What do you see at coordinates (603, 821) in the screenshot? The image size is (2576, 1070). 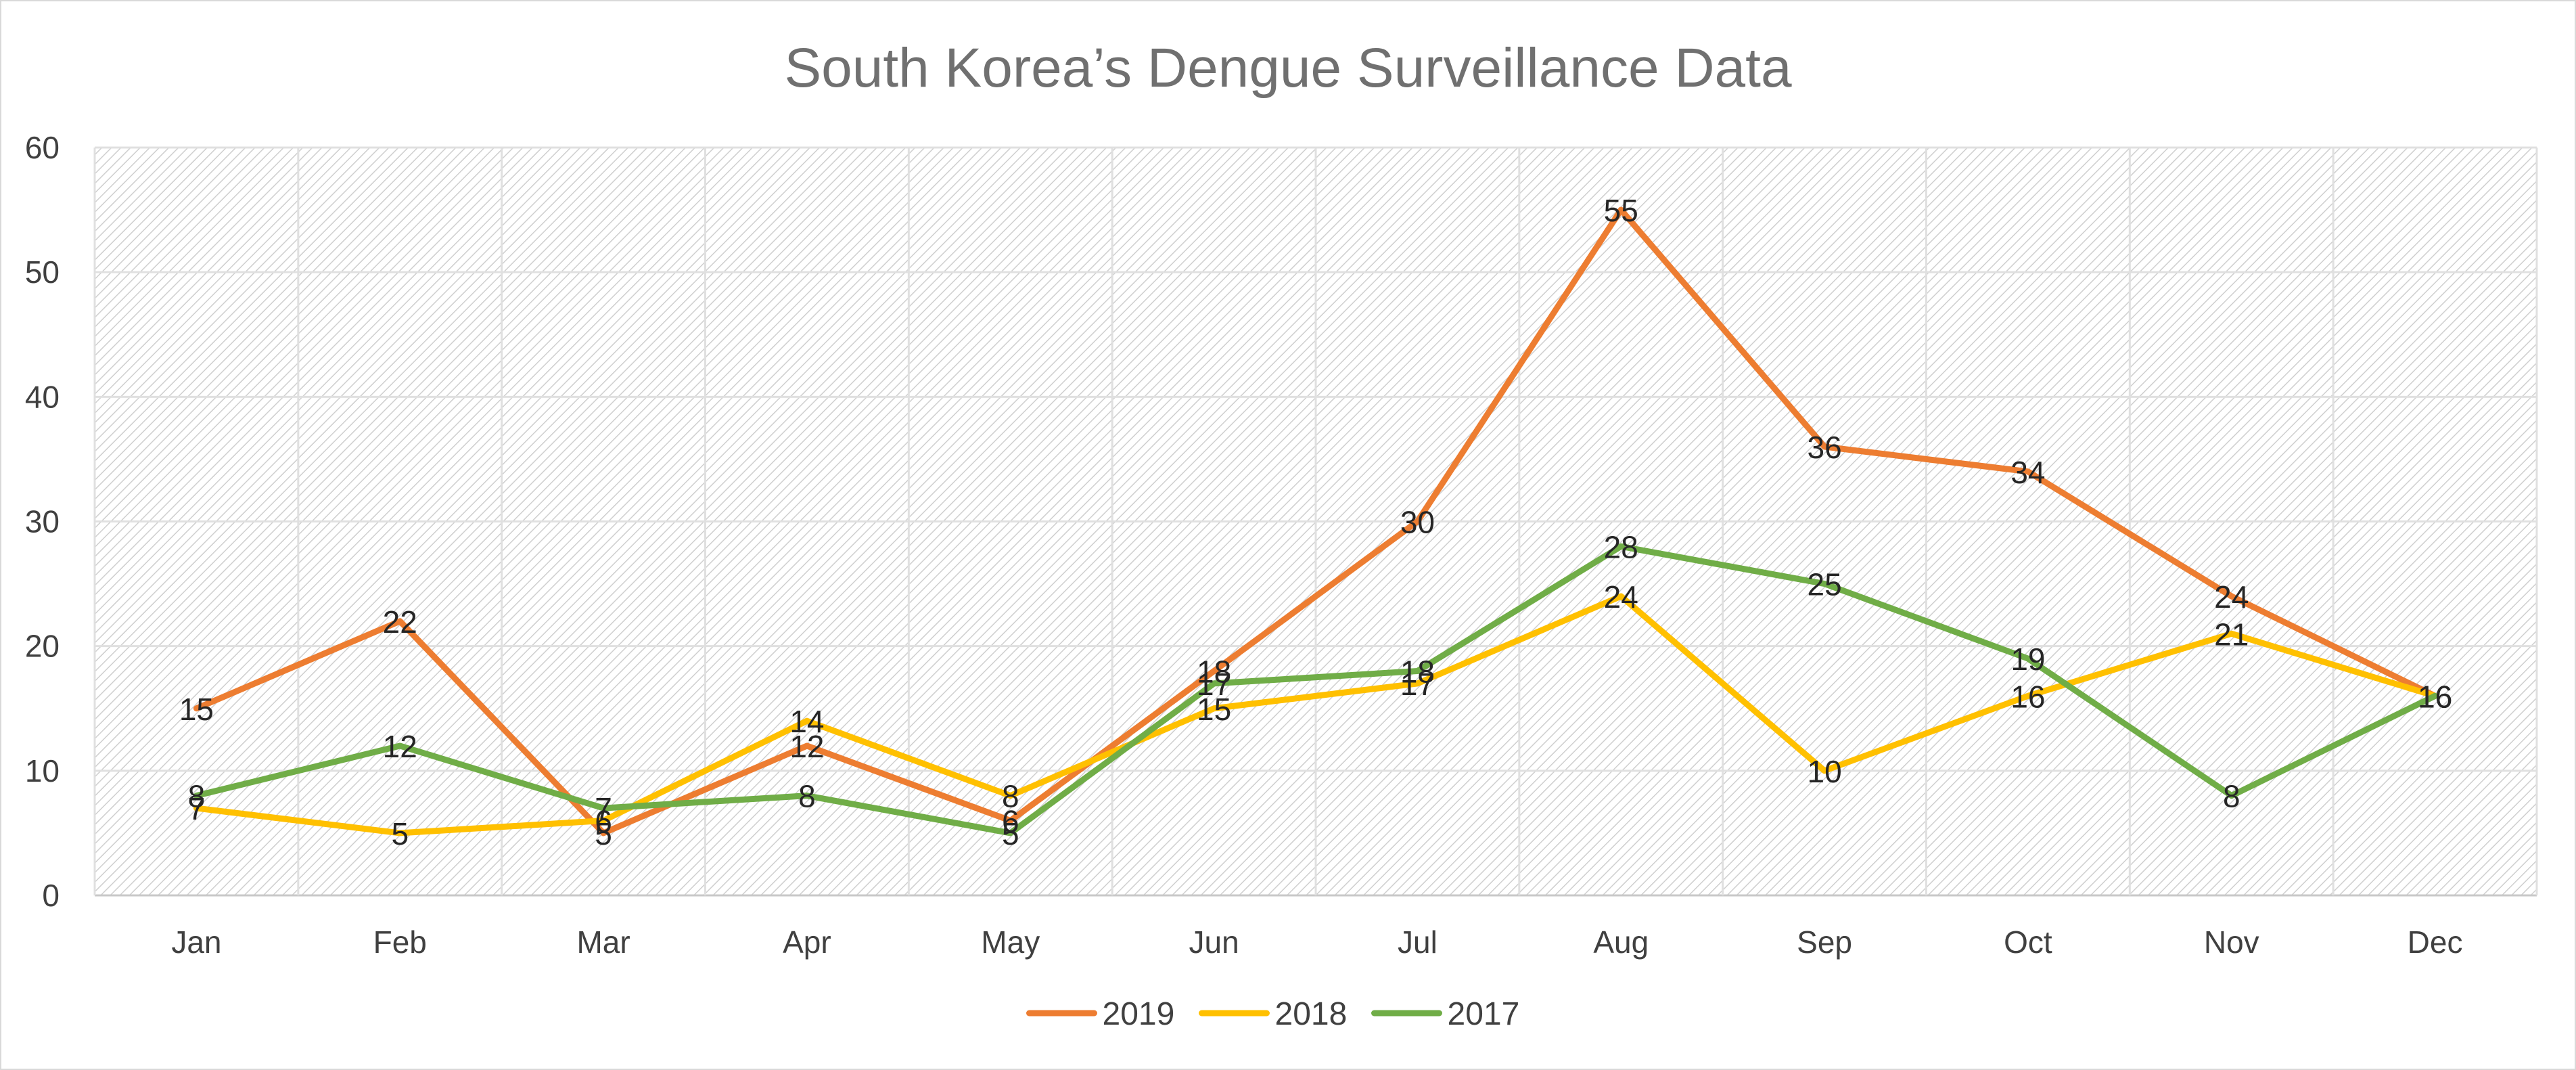 I see `data-label-2018: 6` at bounding box center [603, 821].